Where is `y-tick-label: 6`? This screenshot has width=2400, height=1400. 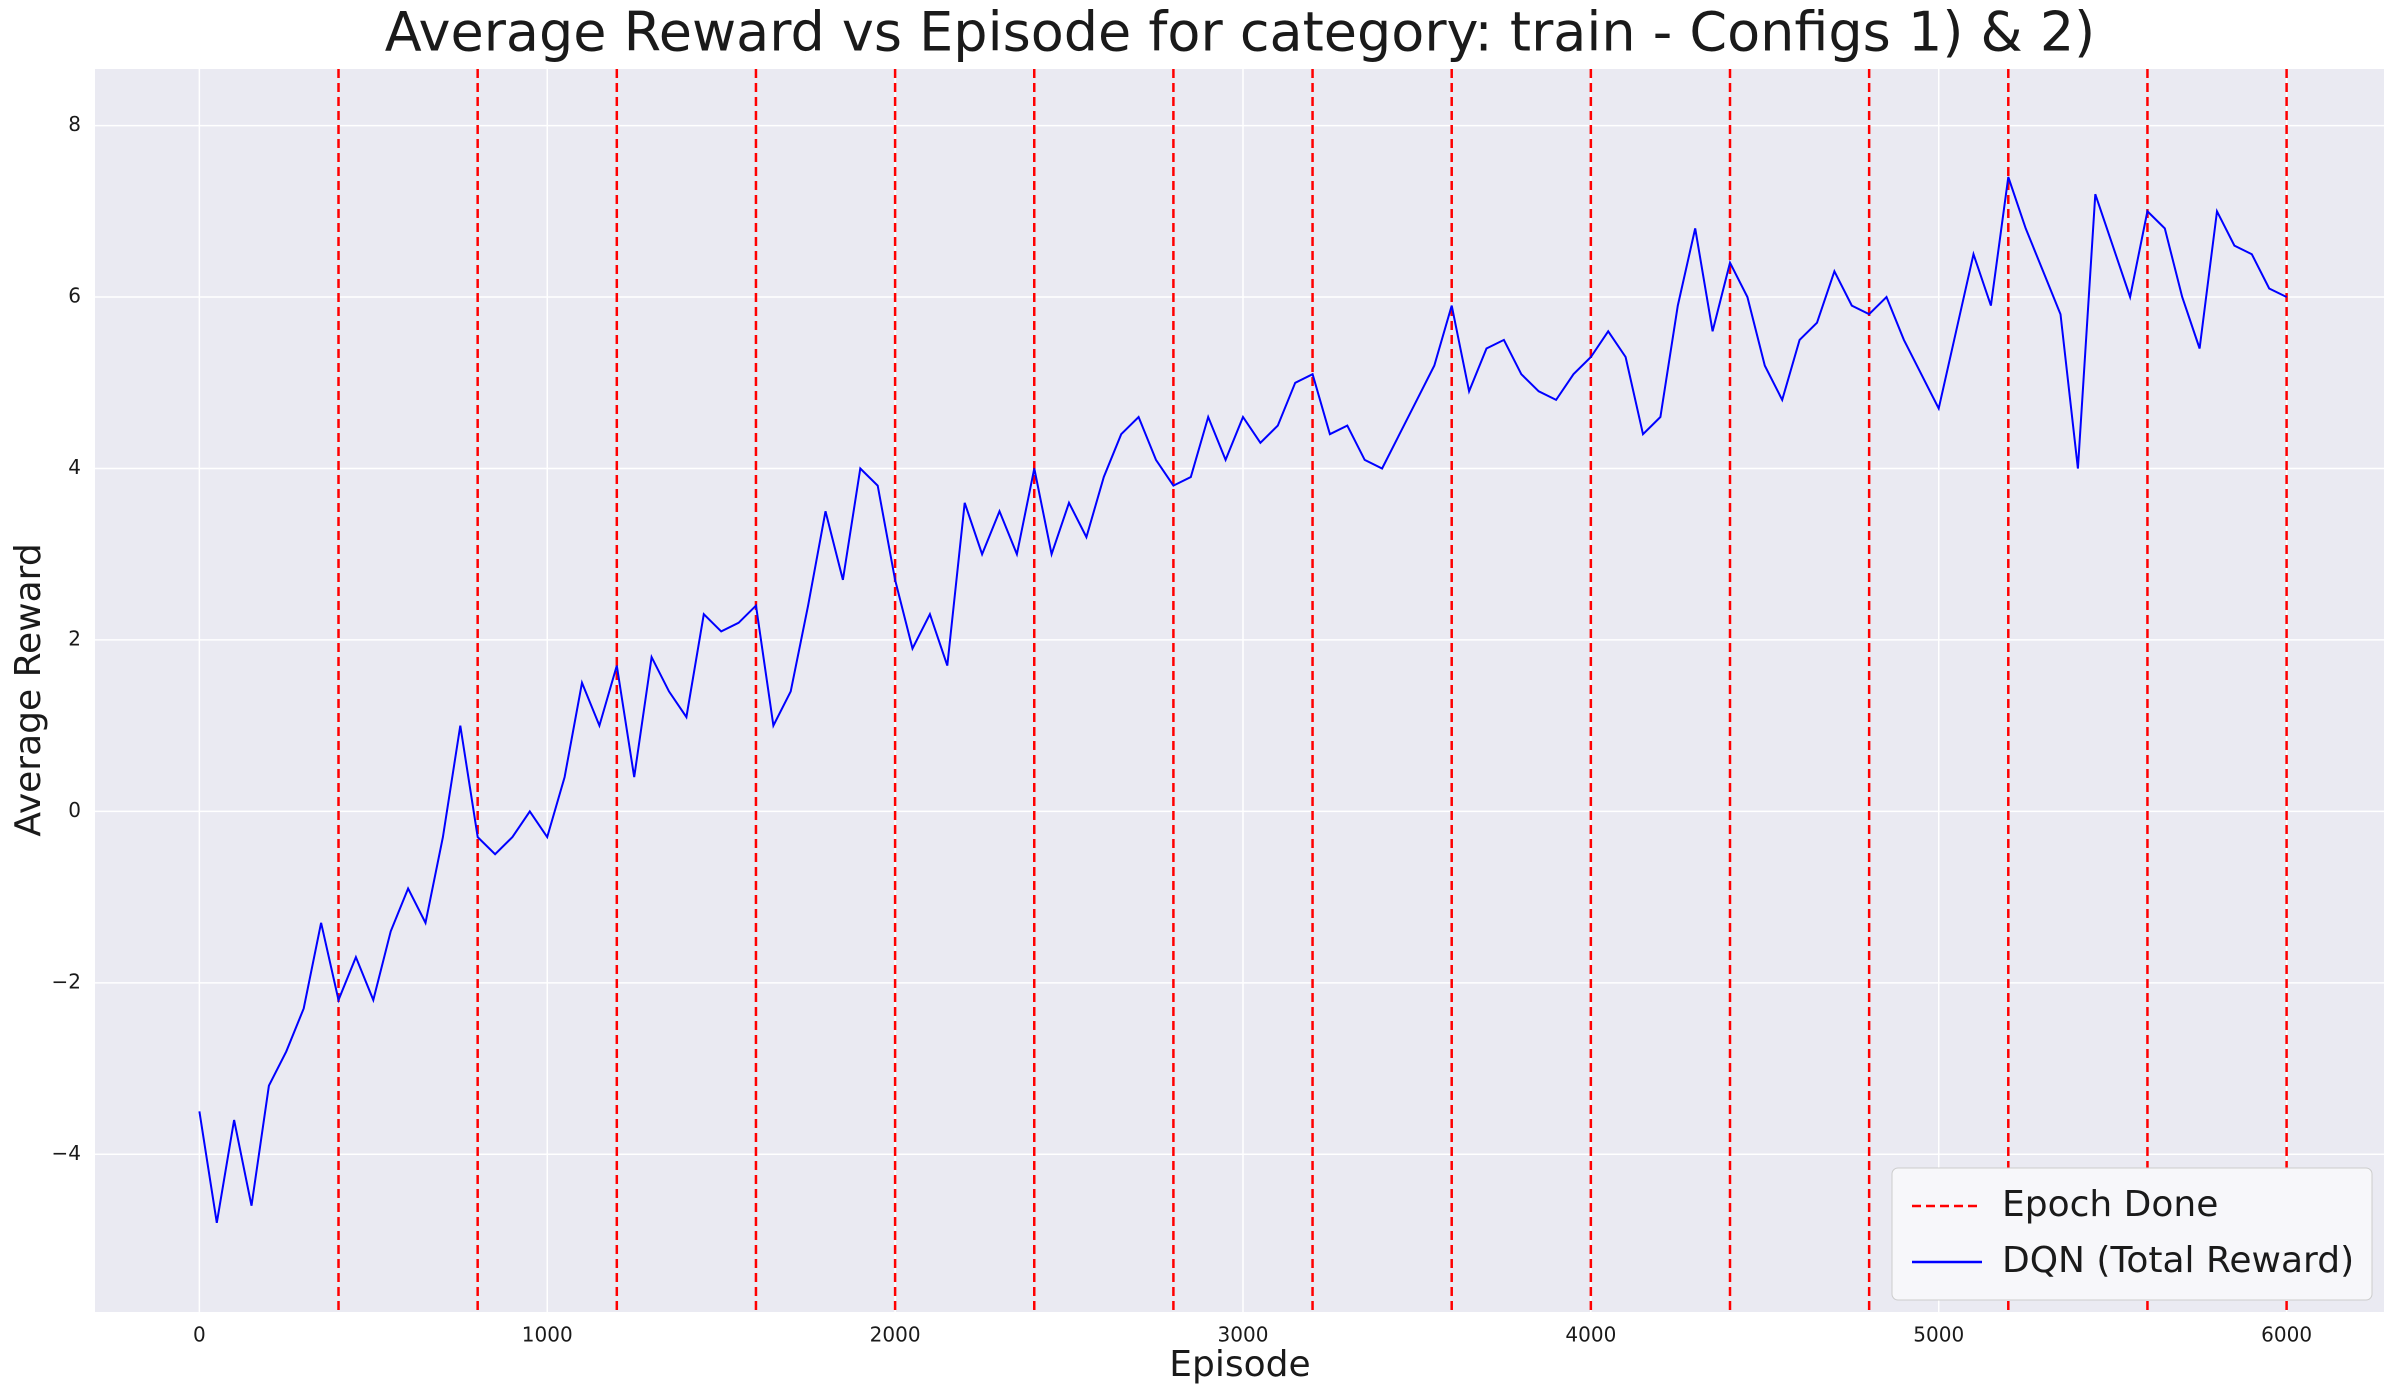
y-tick-label: 6 is located at coordinates (74, 296).